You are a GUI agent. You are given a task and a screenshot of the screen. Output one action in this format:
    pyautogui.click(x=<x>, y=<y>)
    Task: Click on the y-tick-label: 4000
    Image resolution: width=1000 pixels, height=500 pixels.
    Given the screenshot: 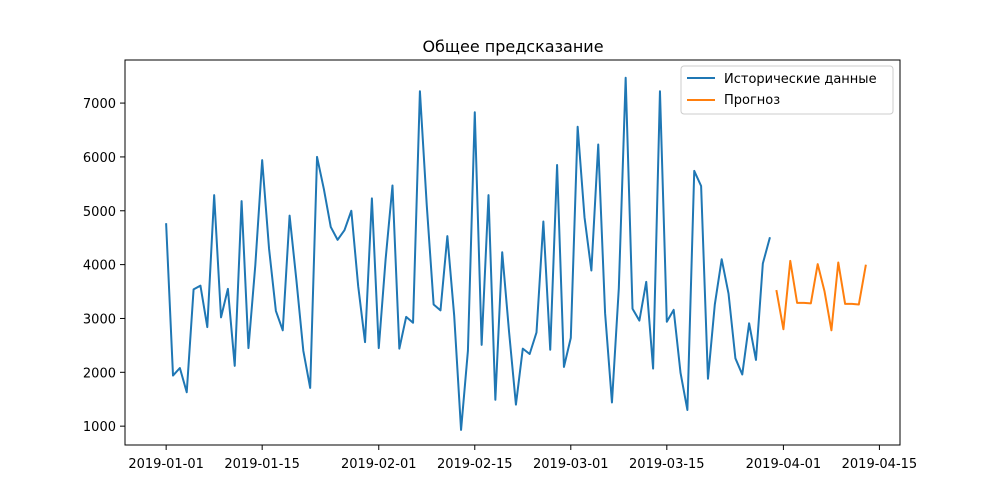 What is the action you would take?
    pyautogui.click(x=99, y=266)
    